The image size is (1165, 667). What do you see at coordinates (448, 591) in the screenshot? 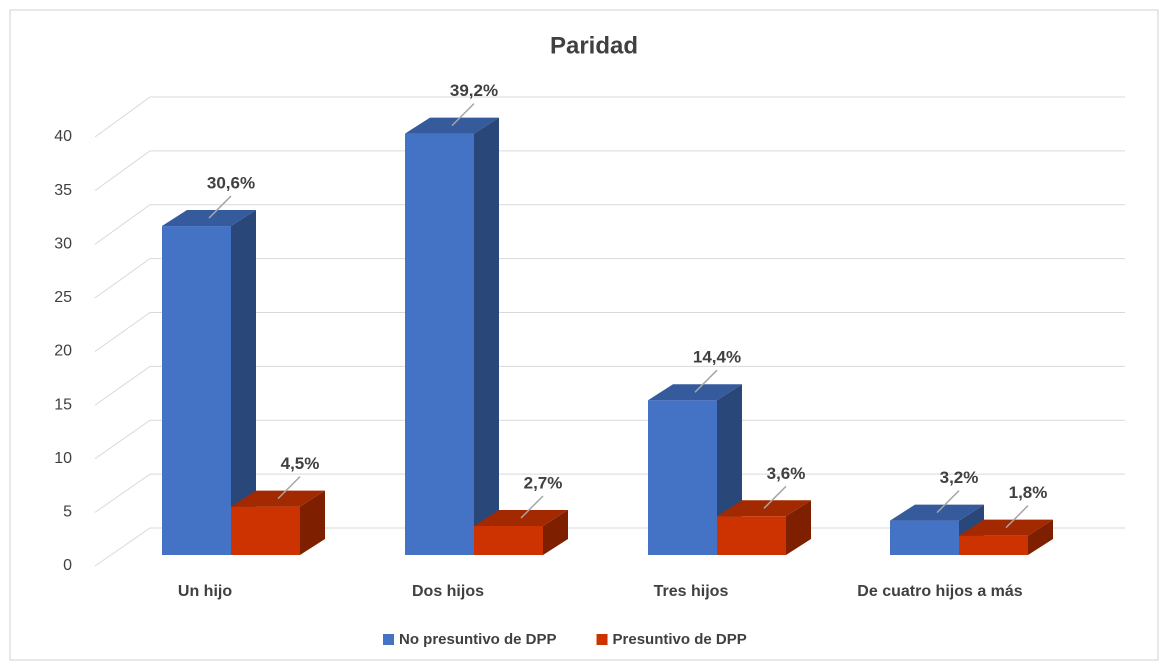
I see `x-tick-label: Dos hijos` at bounding box center [448, 591].